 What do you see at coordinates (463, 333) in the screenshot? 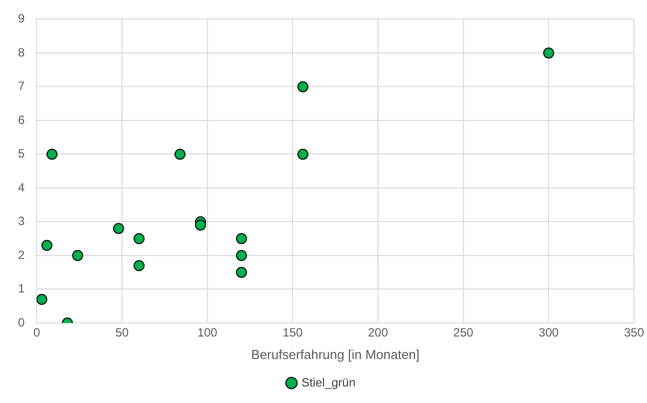
I see `x-tick-label: 250` at bounding box center [463, 333].